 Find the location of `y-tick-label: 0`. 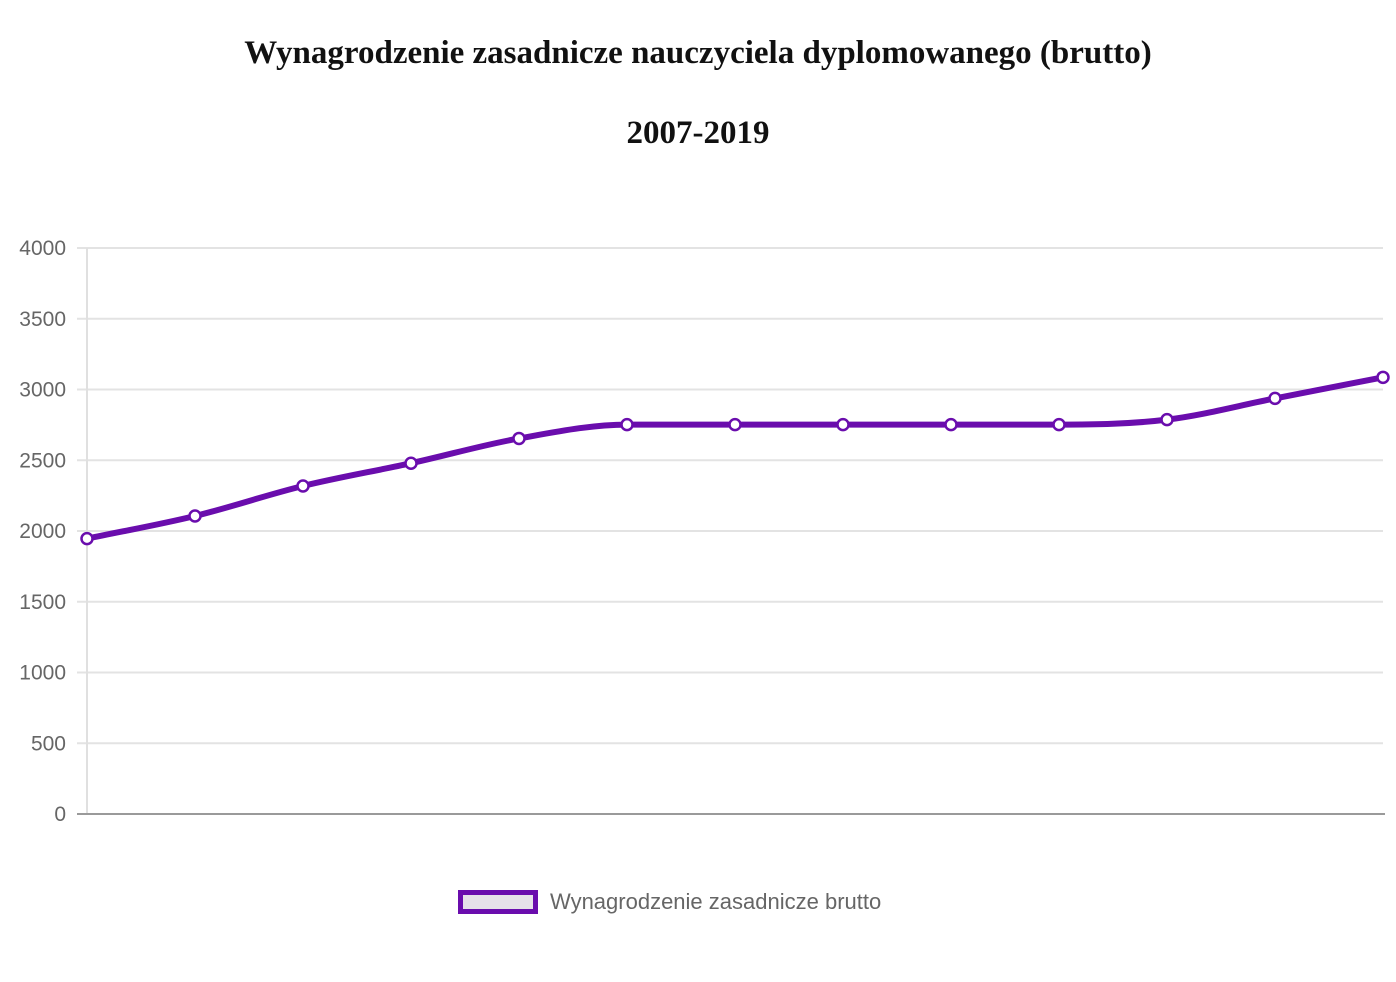

y-tick-label: 0 is located at coordinates (60, 814).